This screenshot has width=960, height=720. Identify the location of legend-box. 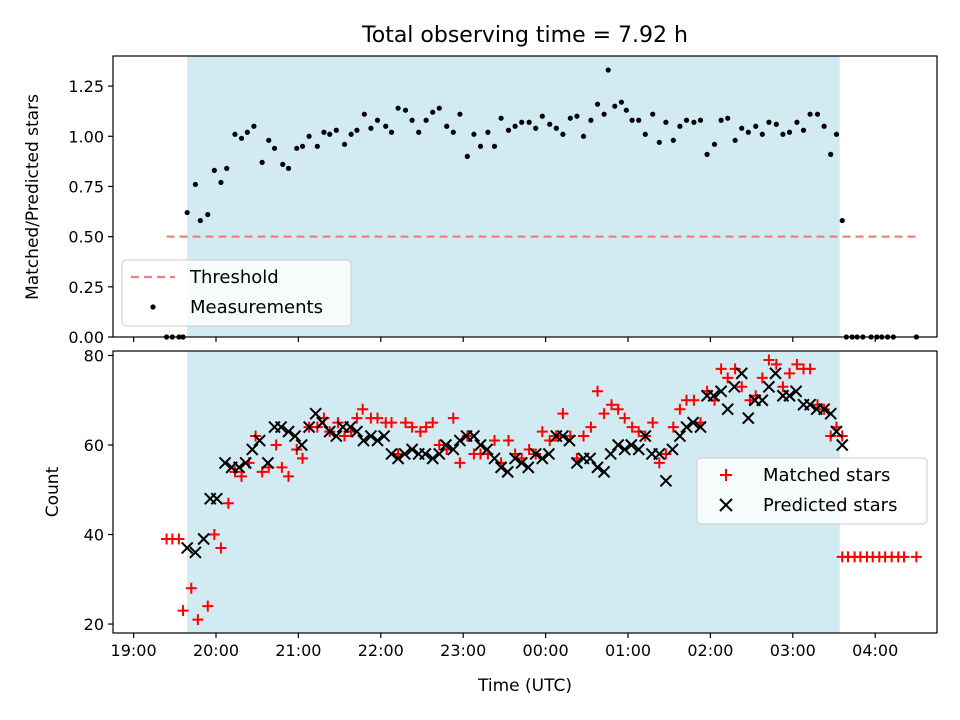
(812, 491).